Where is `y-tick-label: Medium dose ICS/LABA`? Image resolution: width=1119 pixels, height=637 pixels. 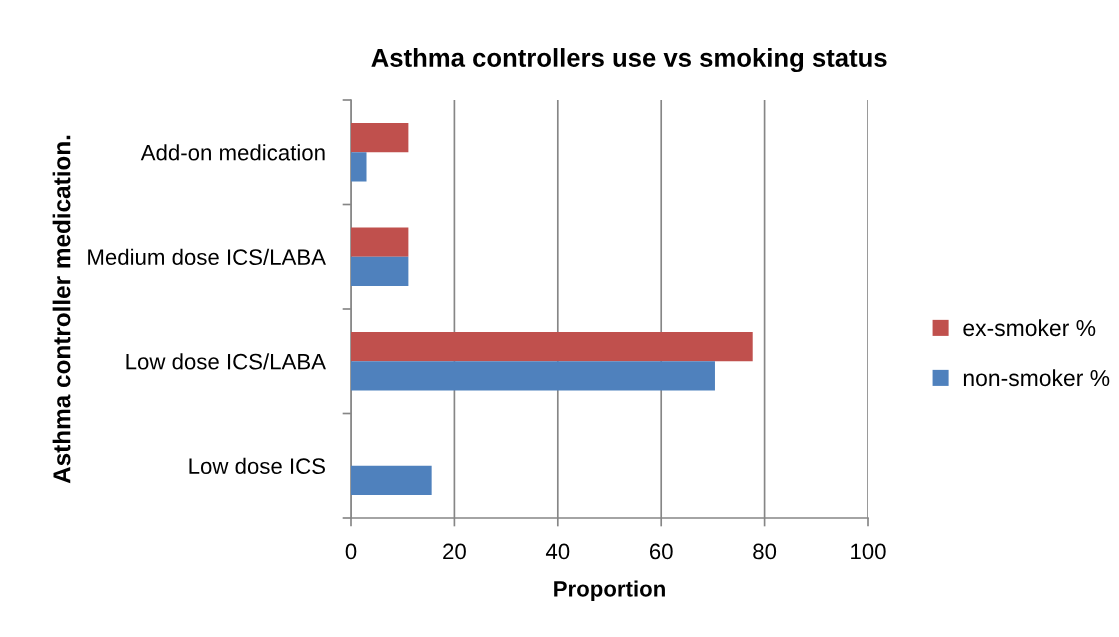 y-tick-label: Medium dose ICS/LABA is located at coordinates (207, 257).